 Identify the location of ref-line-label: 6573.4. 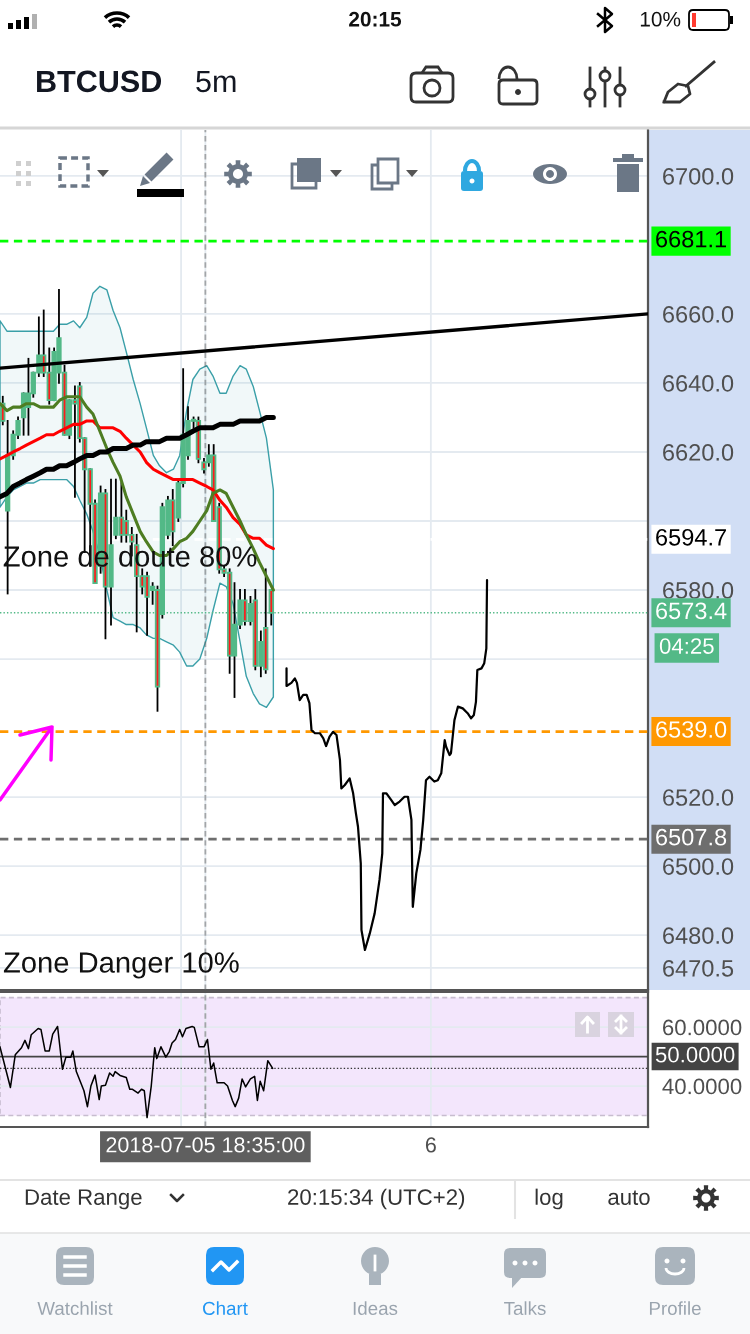
(691, 611).